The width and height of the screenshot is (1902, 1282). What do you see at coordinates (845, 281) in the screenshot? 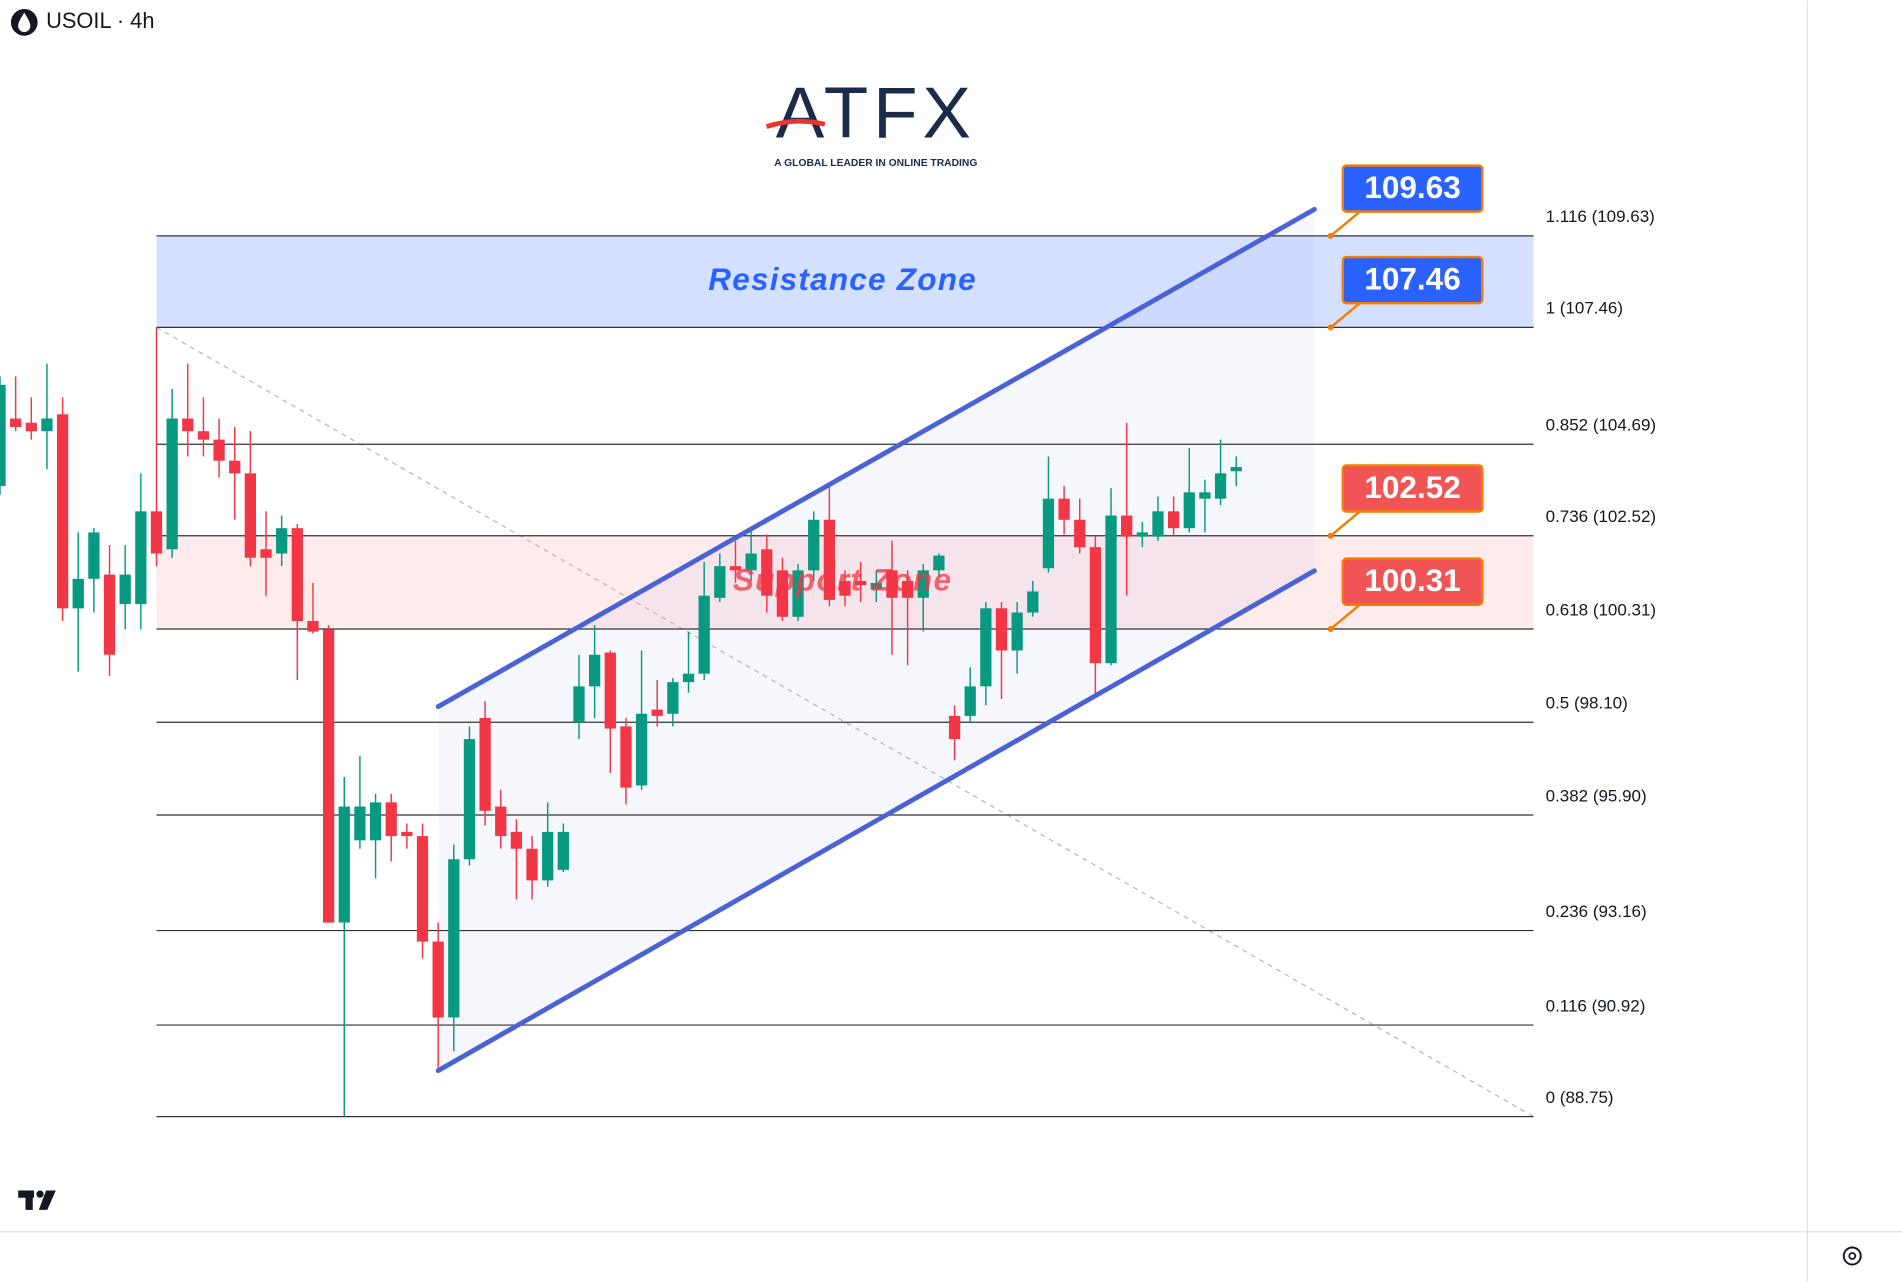
I see `zone` at bounding box center [845, 281].